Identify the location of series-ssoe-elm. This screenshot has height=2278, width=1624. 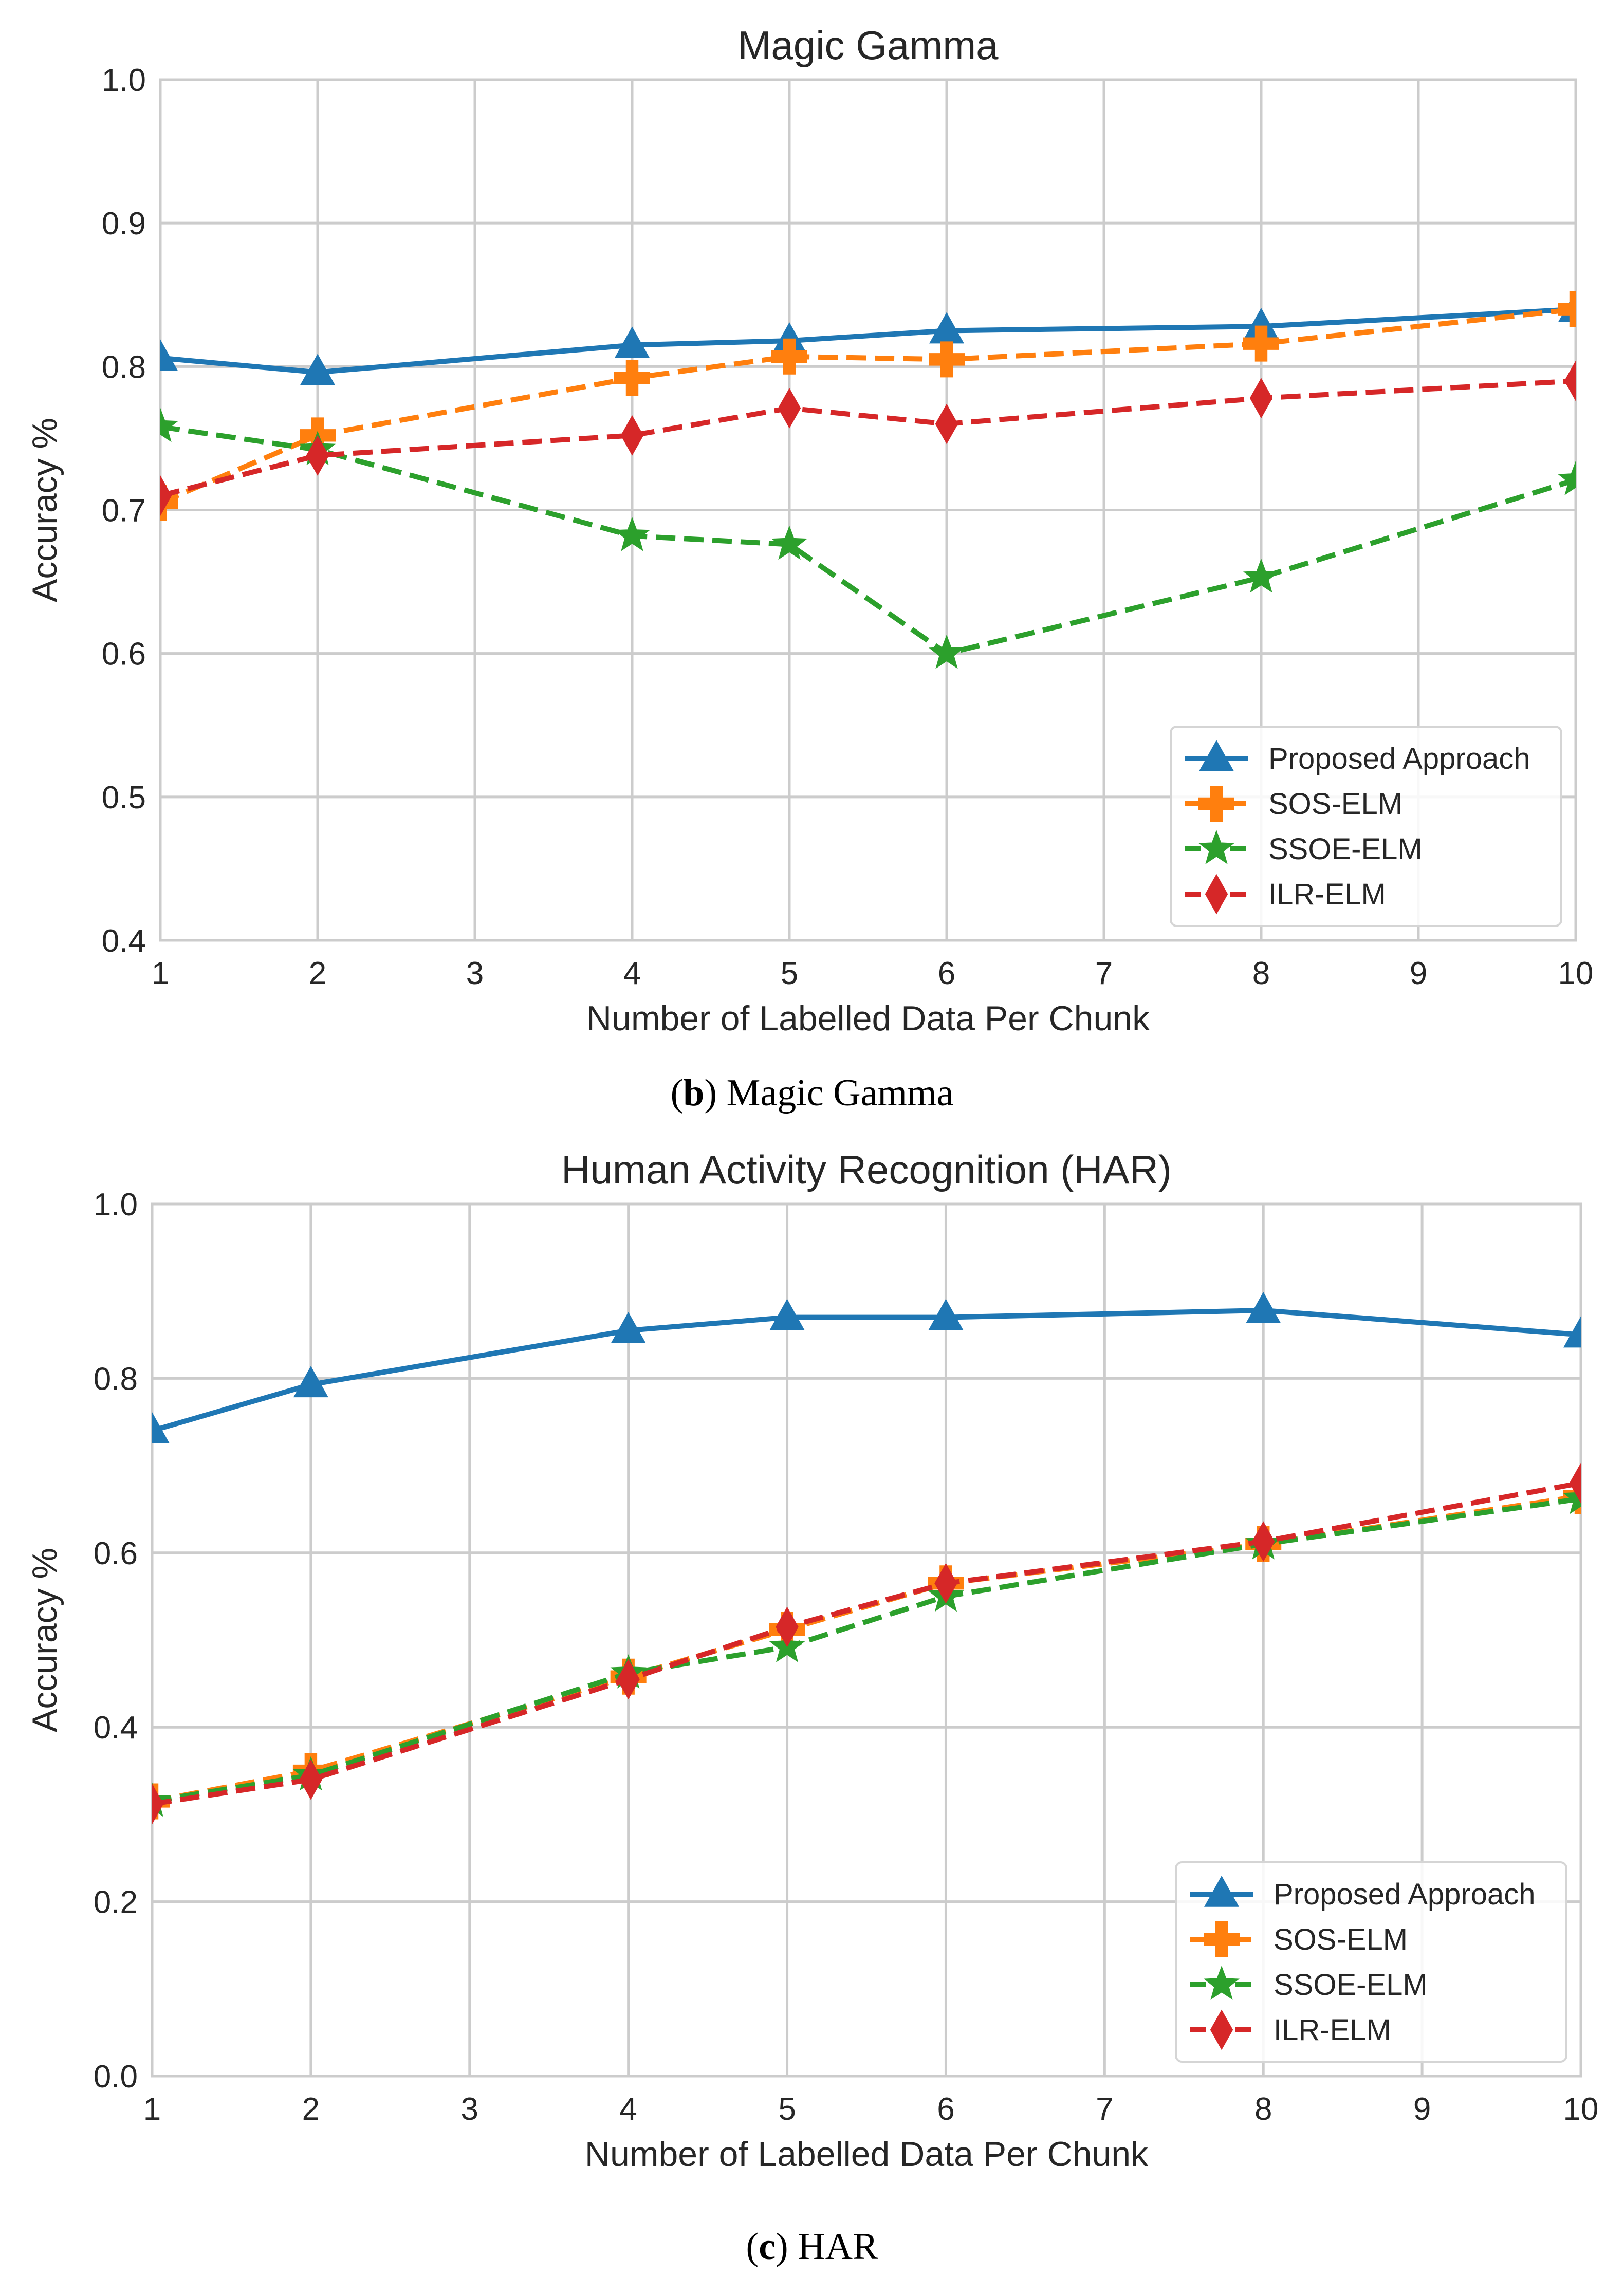
(868, 538).